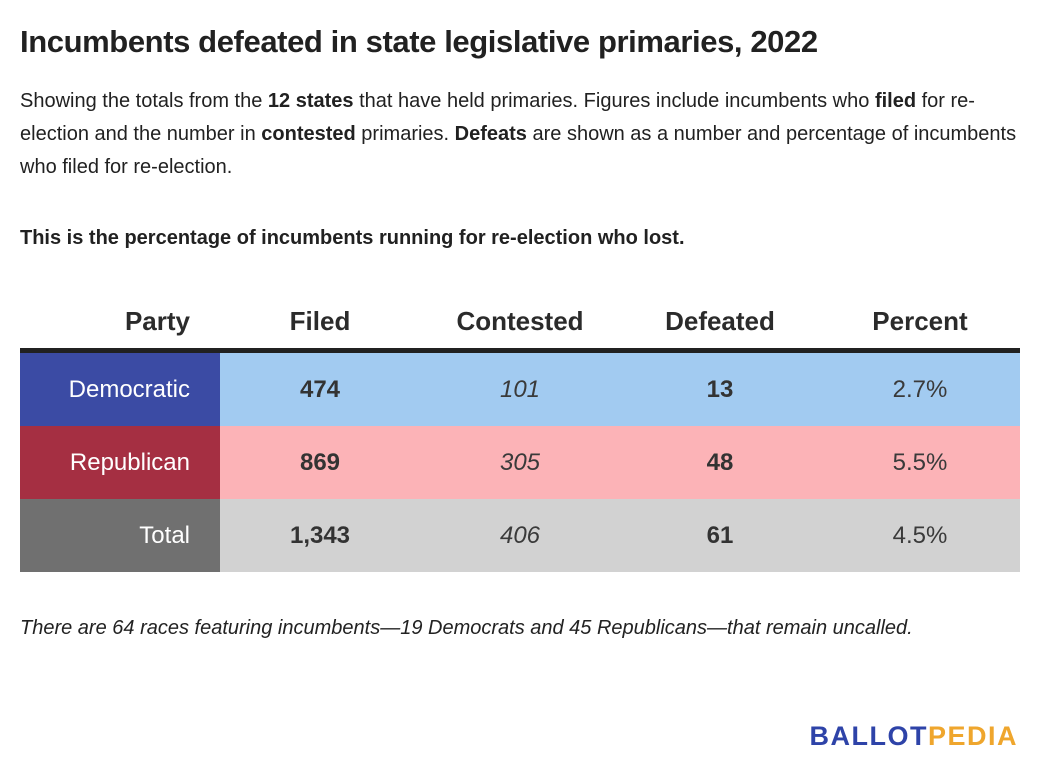 The height and width of the screenshot is (776, 1040). What do you see at coordinates (320, 462) in the screenshot?
I see `filed-cell: 869` at bounding box center [320, 462].